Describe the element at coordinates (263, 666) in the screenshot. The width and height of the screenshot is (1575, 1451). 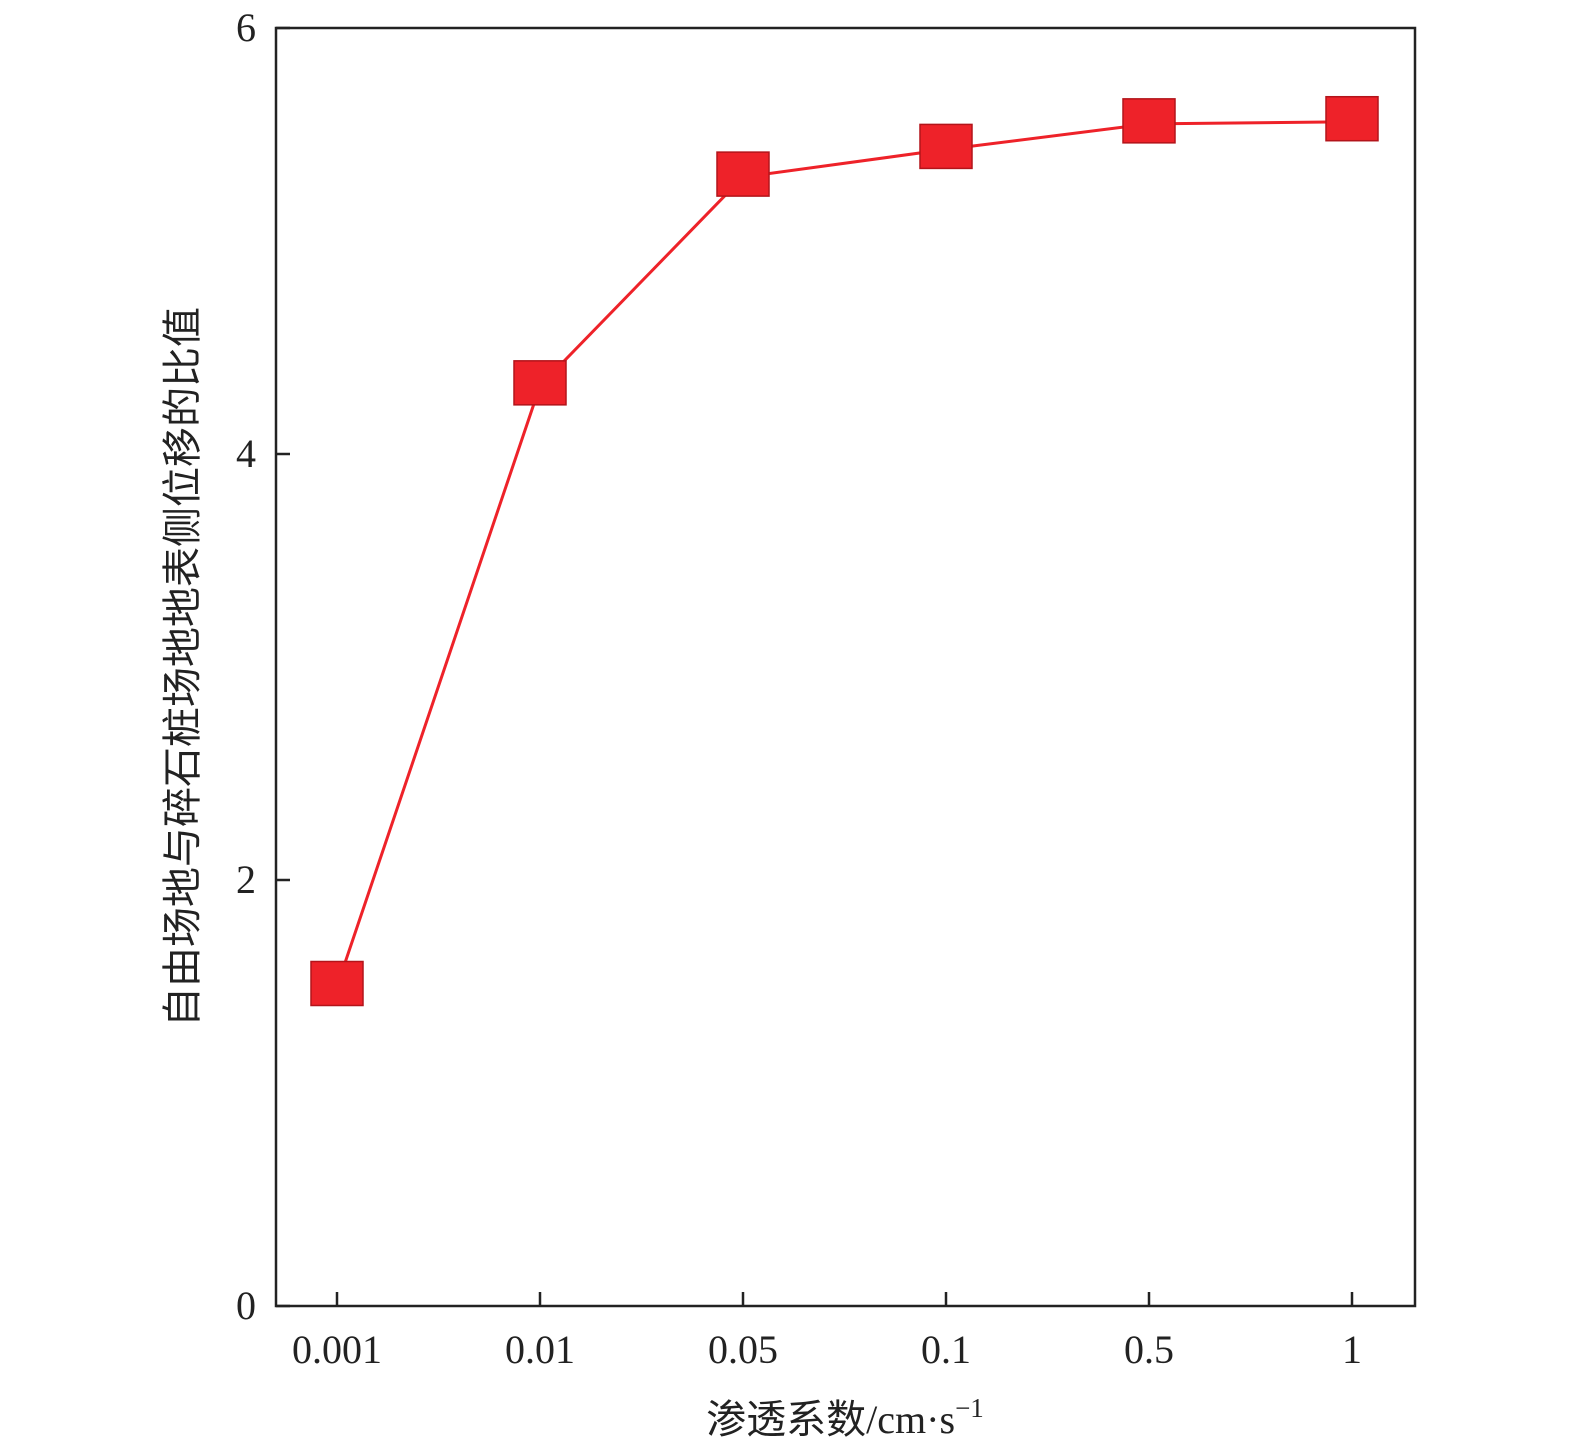
I see `y-axis: 0 2 4 6` at that location.